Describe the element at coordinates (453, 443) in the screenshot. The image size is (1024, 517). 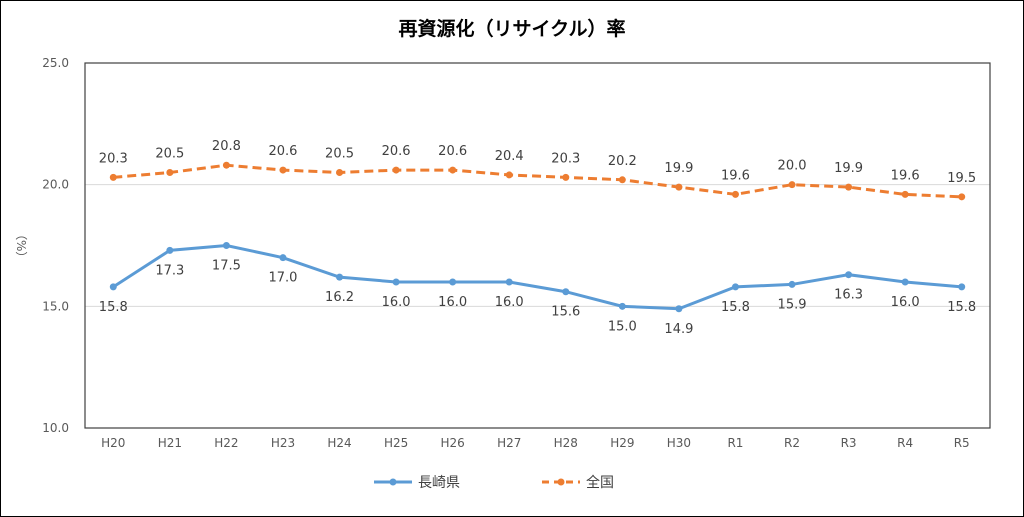
I see `x-tick-label: H26` at that location.